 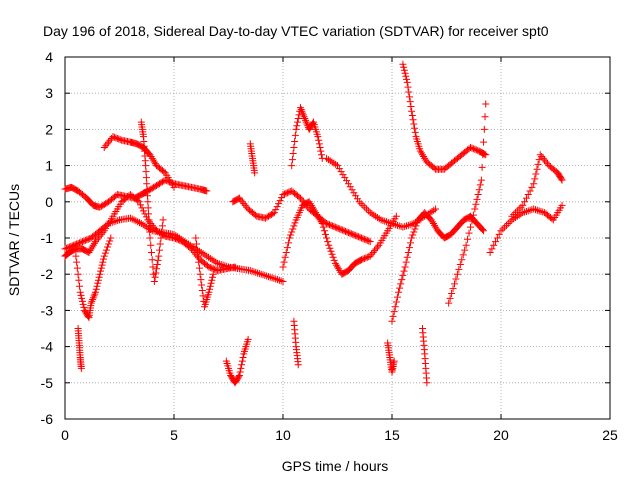 I want to click on series-trace-g, so click(x=152, y=201).